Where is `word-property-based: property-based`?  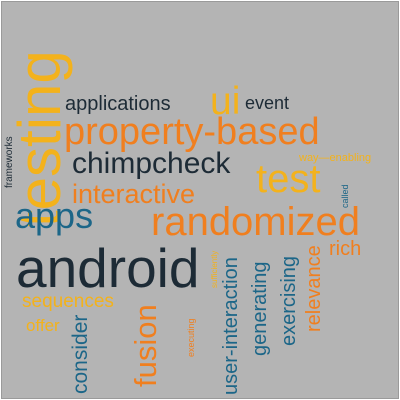 word-property-based: property-based is located at coordinates (192, 132).